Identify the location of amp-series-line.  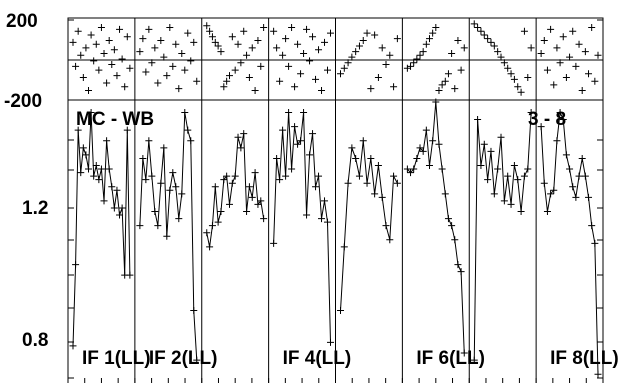
(502, 236).